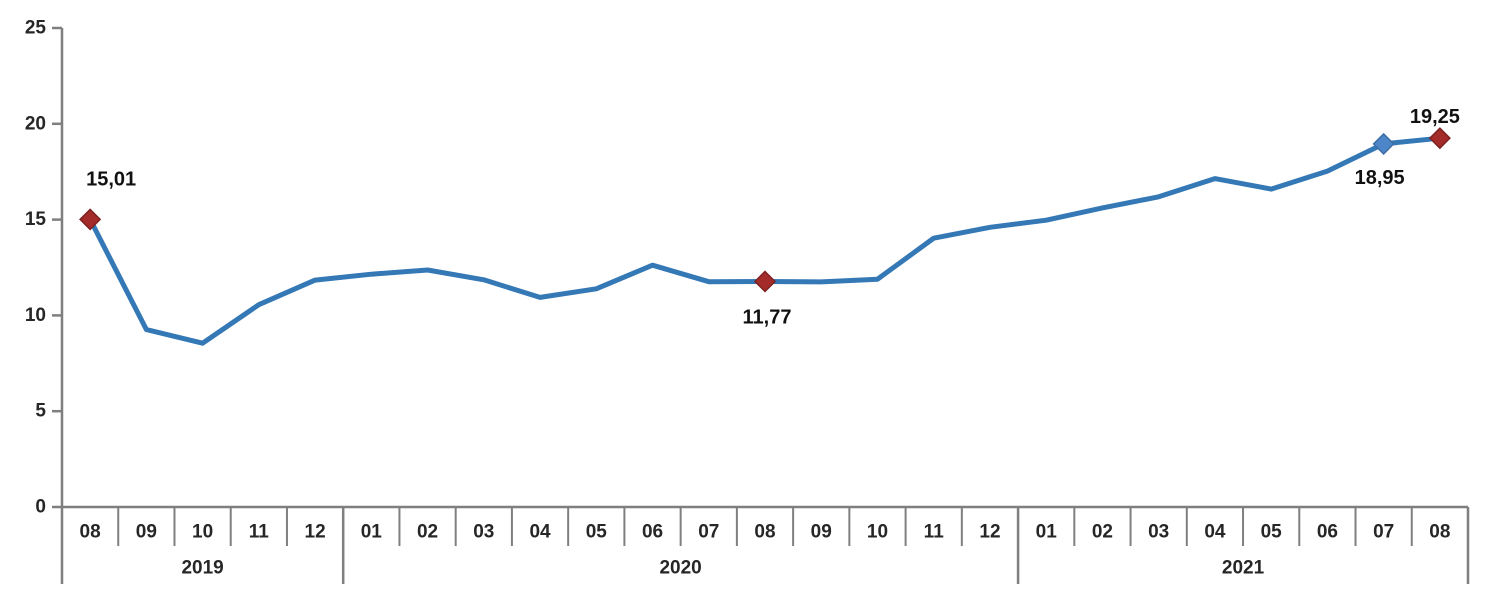 The width and height of the screenshot is (1500, 601). What do you see at coordinates (40, 411) in the screenshot?
I see `y-tick-label: 5` at bounding box center [40, 411].